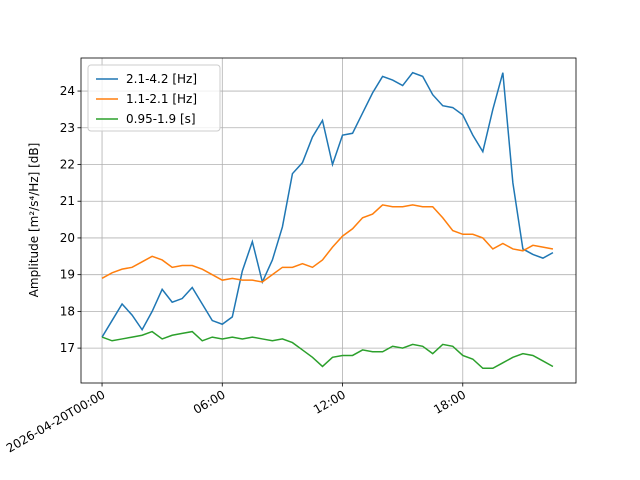  What do you see at coordinates (67, 348) in the screenshot?
I see `y-tick-label: 17` at bounding box center [67, 348].